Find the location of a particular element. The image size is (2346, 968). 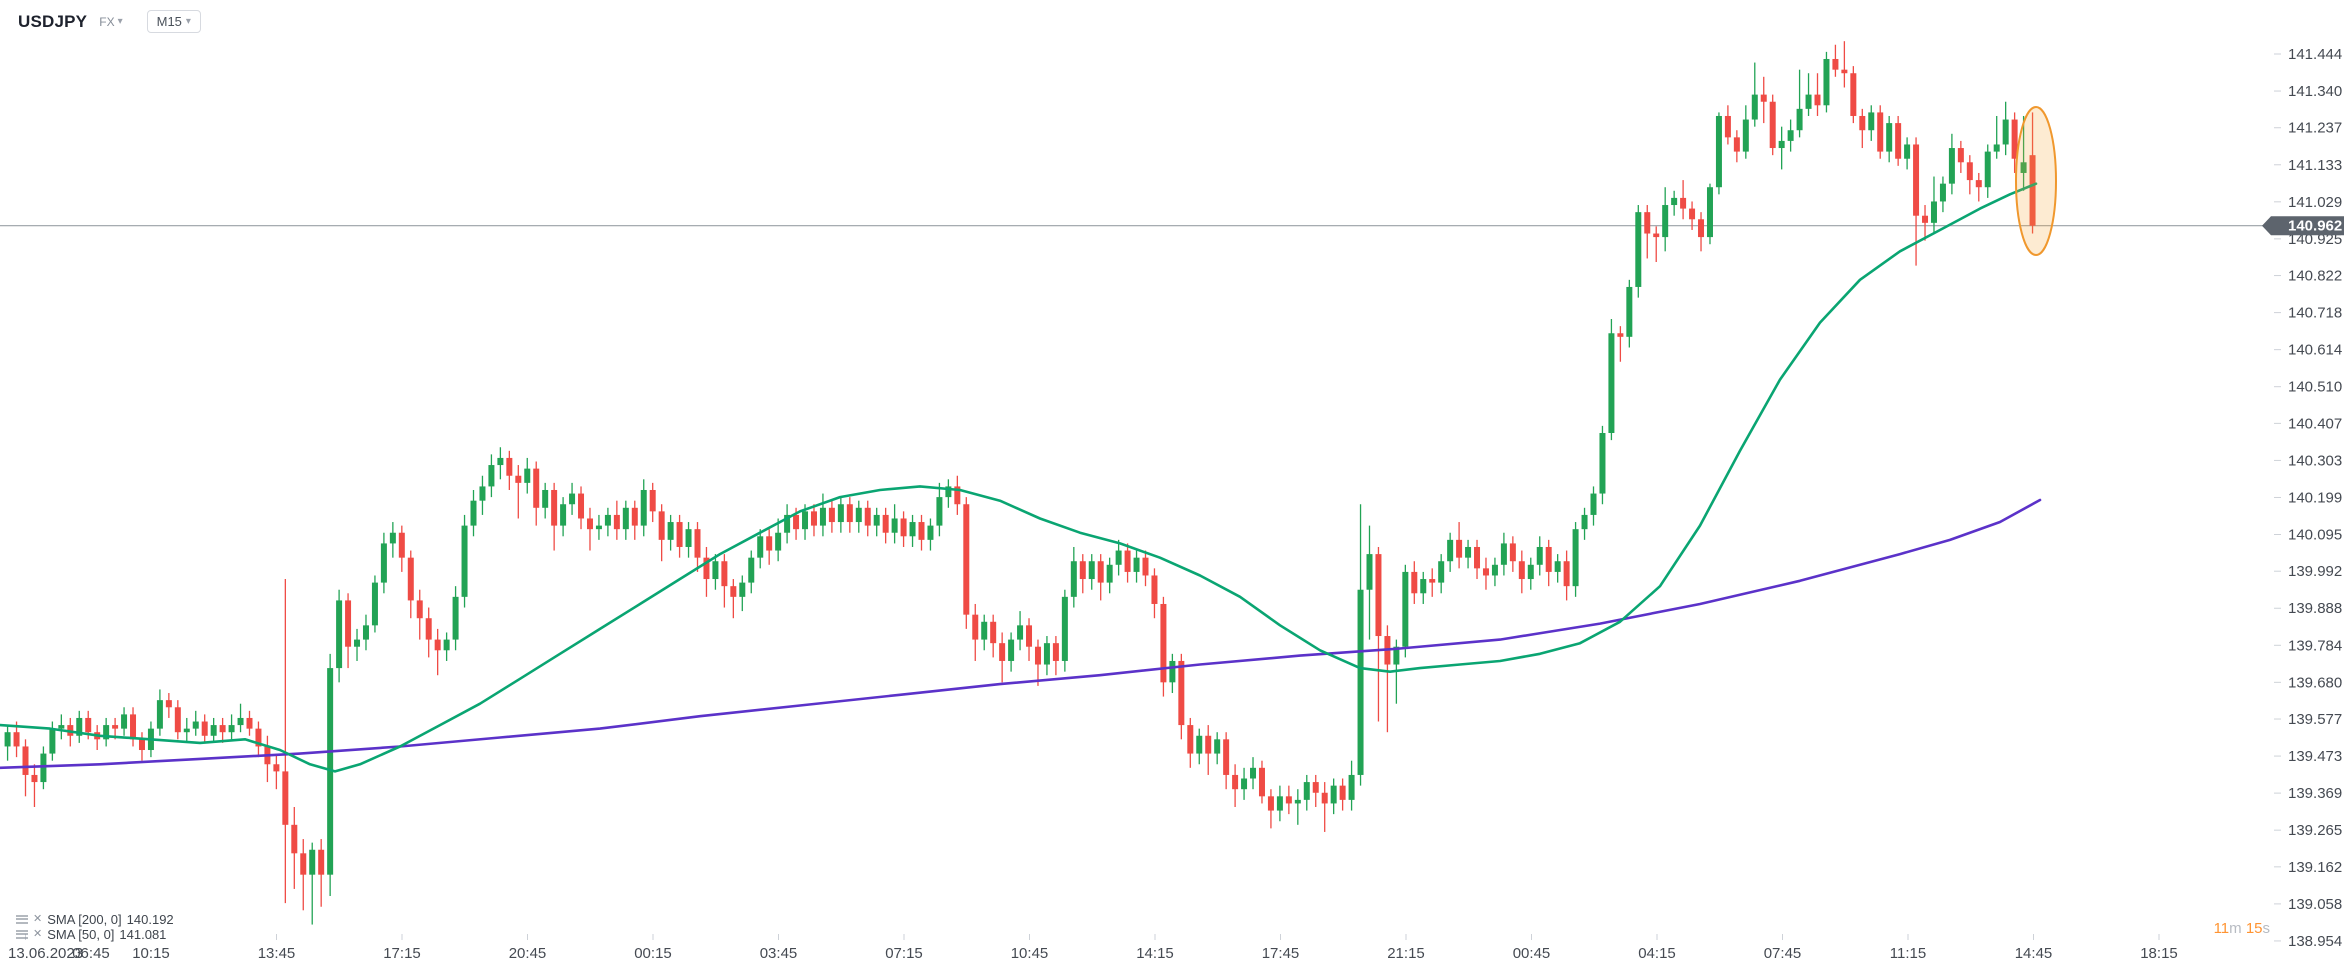

chart-header: USDJPY FX ▾ M15 ▾ is located at coordinates (109, 21).